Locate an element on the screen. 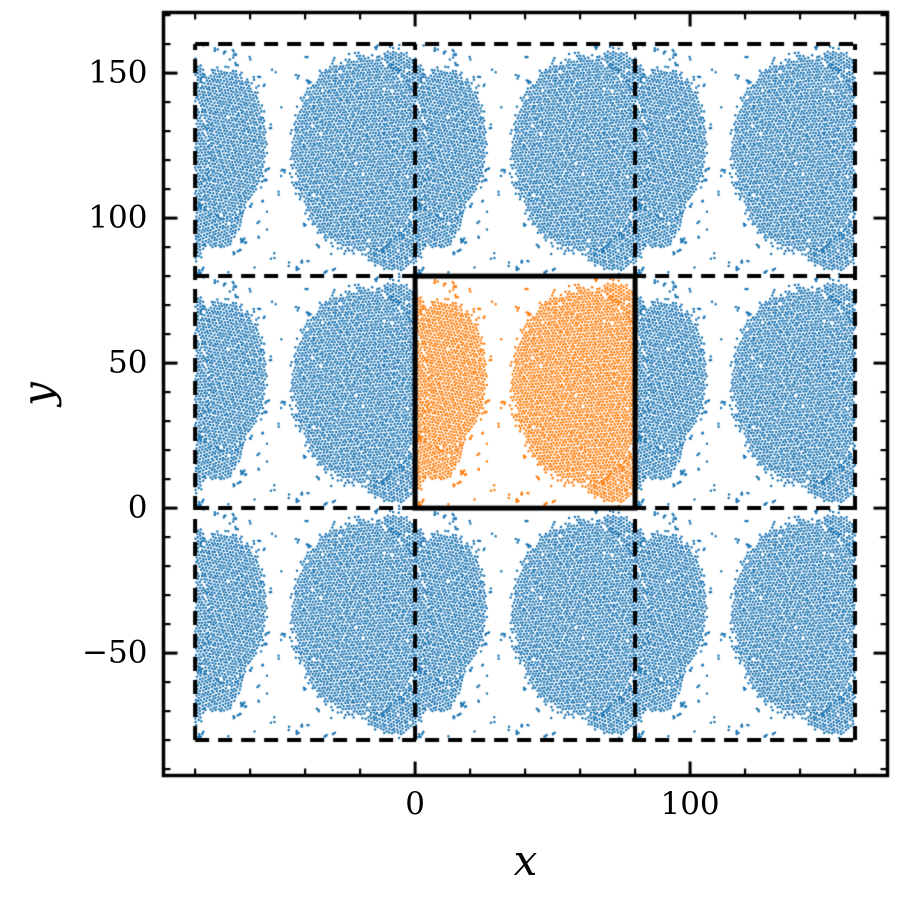 The image size is (904, 904). y-axis-label: y is located at coordinates (37, 394).